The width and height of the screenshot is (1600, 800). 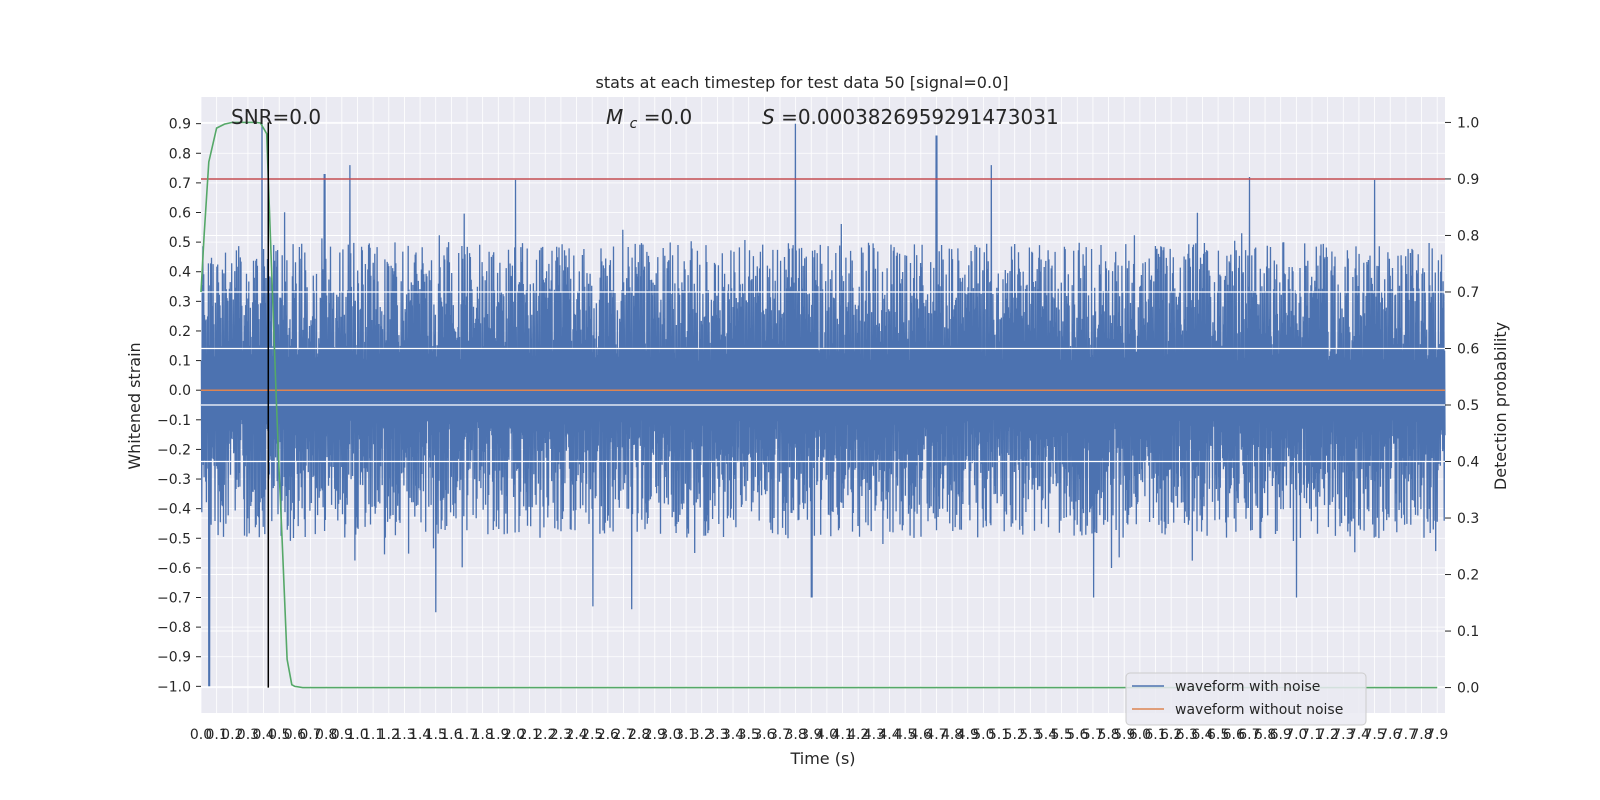 What do you see at coordinates (733, 735) in the screenshot?
I see `x-tick-label: 3.4` at bounding box center [733, 735].